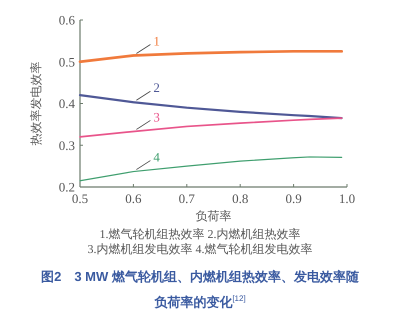 Image resolution: width=400 pixels, height=319 pixels. I want to click on text: 3.内燃机组发电效率 4.燃气轮机组发电效率, so click(200, 249).